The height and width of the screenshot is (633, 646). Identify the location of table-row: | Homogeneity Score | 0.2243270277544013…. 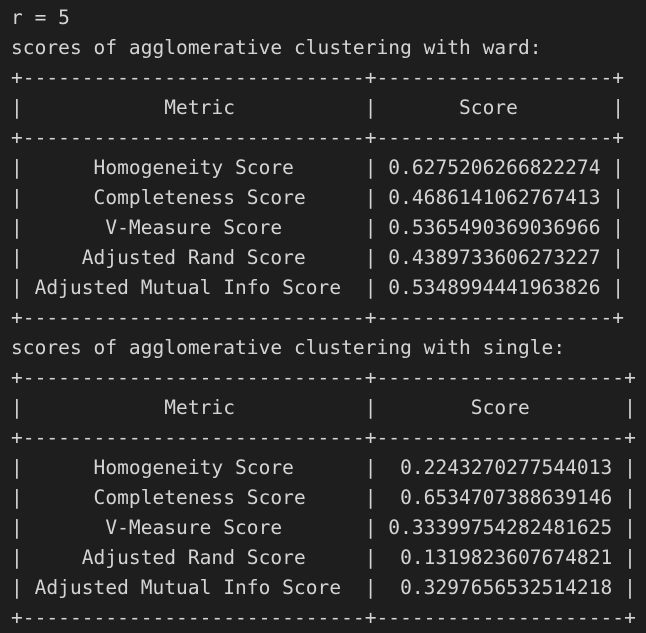
(323, 467).